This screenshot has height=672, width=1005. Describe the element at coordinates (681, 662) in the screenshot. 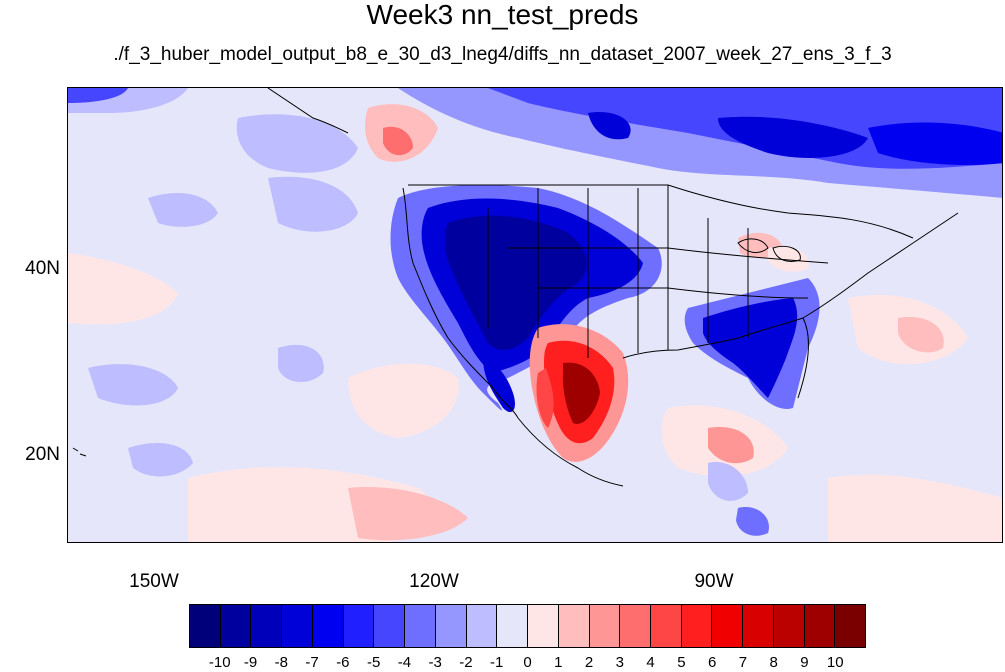

I see `colorbar-tick-label: 5` at that location.